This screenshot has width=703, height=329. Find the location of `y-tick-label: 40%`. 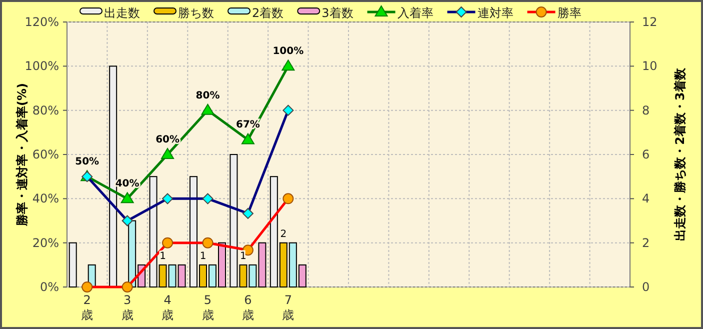

y-tick-label: 40% is located at coordinates (45, 199).